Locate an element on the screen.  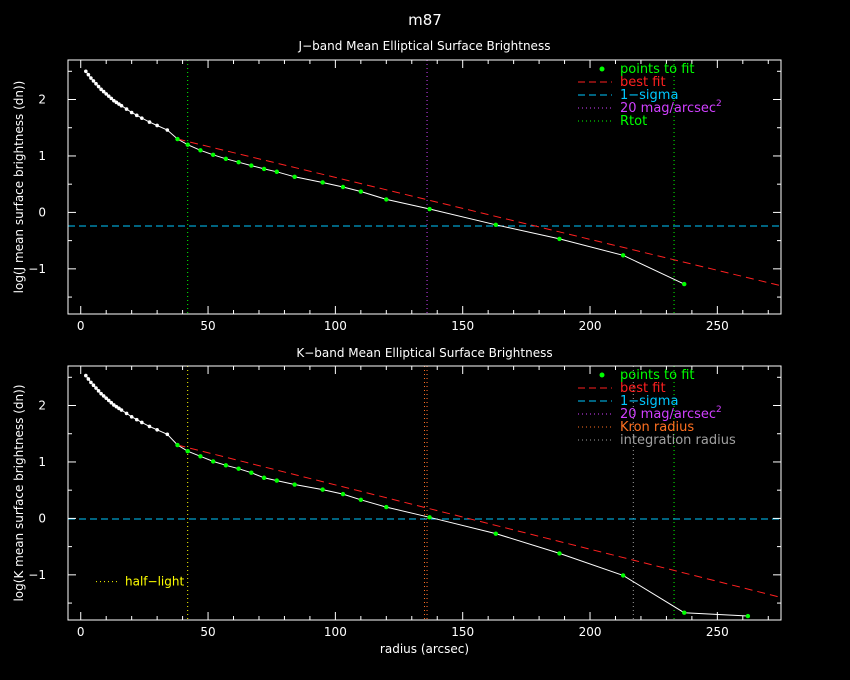
y-axis-label: log(K mean surface brightness (dn)) is located at coordinates (19, 492).